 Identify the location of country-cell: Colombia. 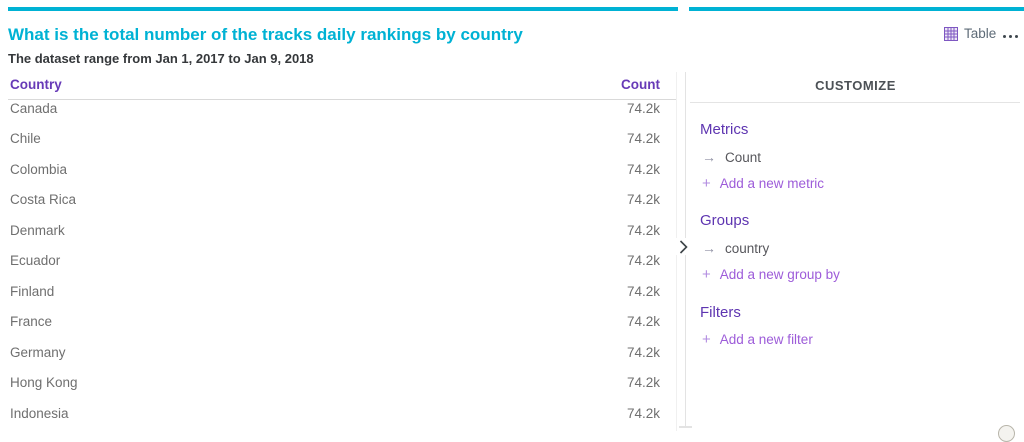
(39, 169).